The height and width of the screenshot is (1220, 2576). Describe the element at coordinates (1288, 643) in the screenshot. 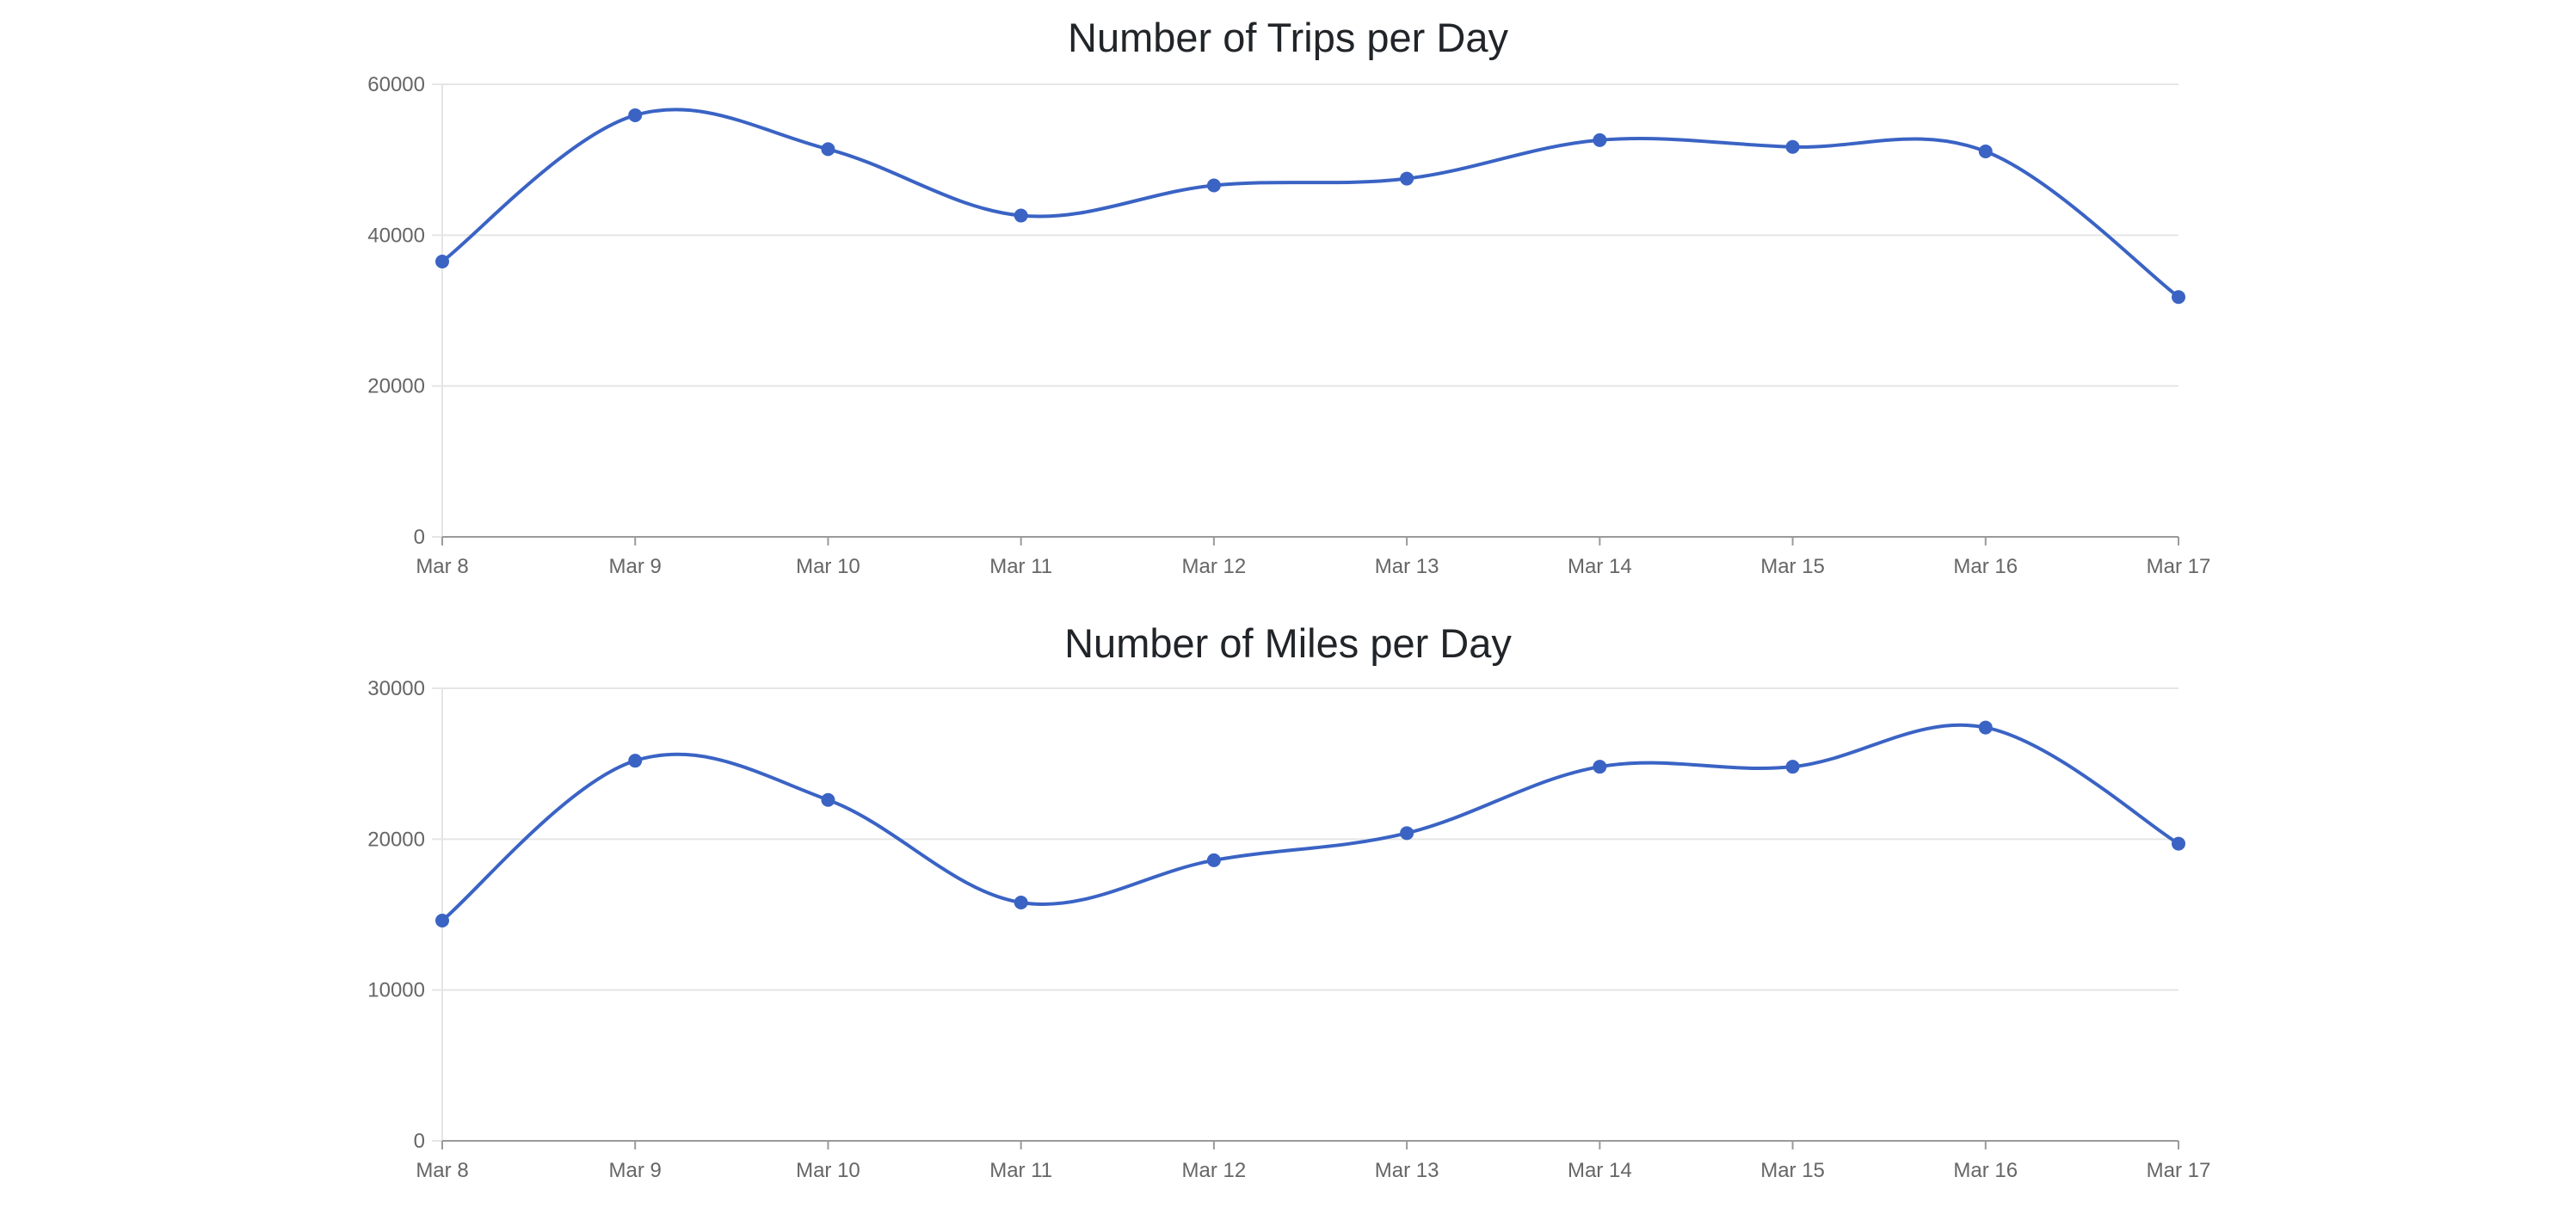

I see `miles-chart-title: Number of Miles per Day` at that location.